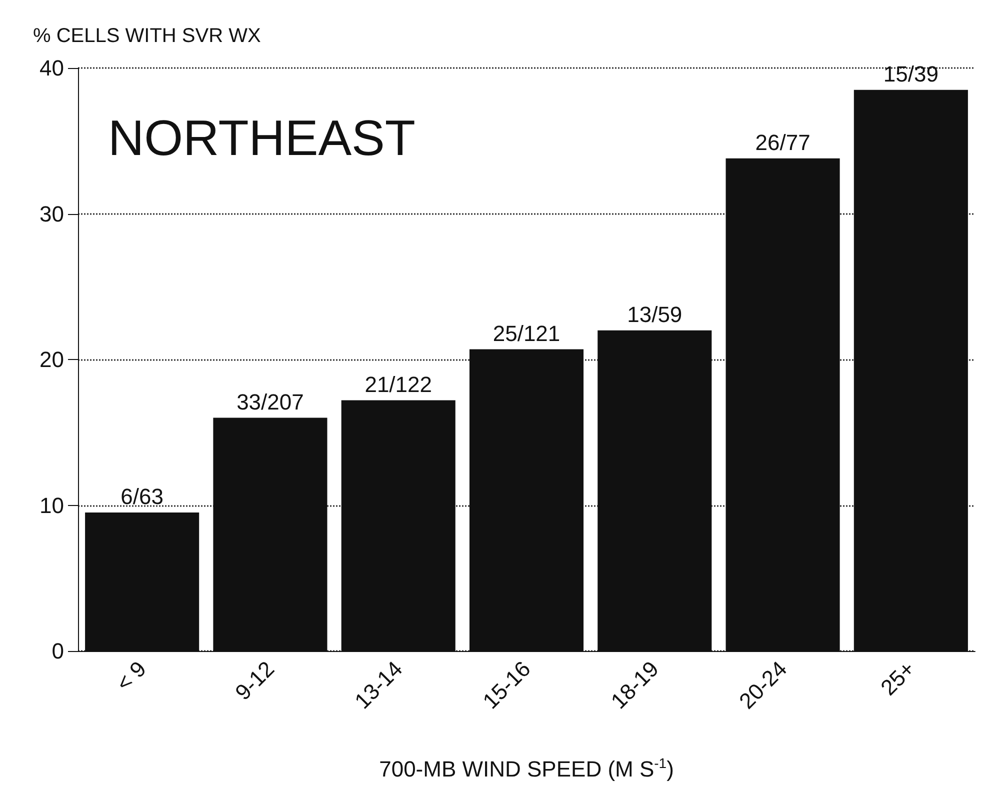 The image size is (987, 811). I want to click on data-label: 33/207, so click(270, 401).